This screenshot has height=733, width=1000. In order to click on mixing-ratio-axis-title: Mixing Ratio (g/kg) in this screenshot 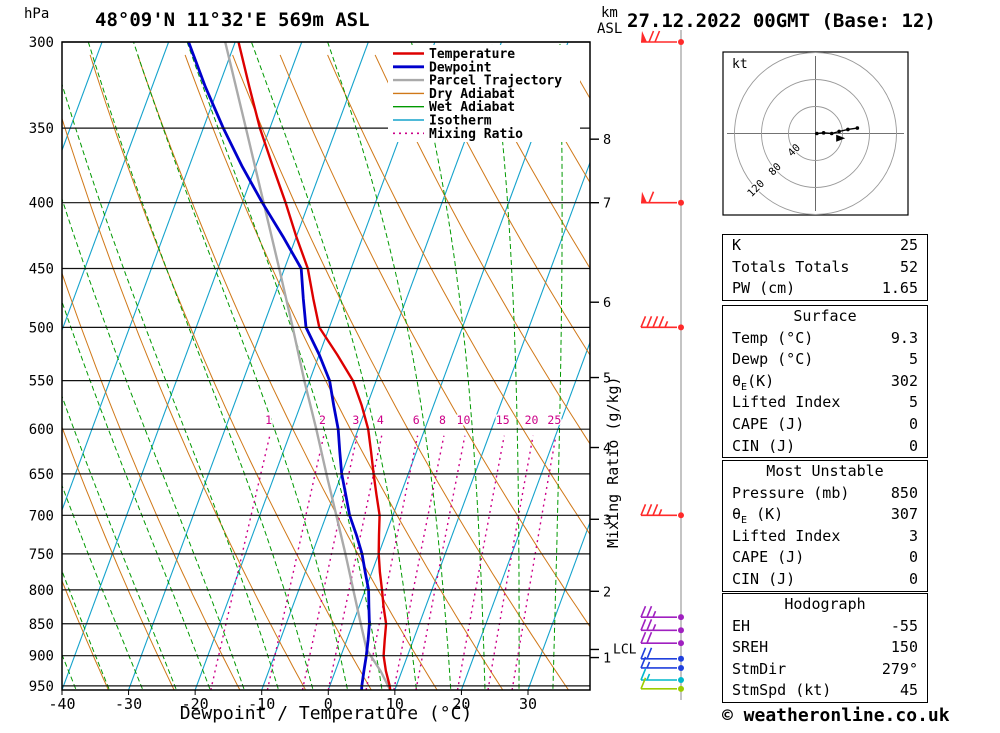, I will do `click(613, 462)`.